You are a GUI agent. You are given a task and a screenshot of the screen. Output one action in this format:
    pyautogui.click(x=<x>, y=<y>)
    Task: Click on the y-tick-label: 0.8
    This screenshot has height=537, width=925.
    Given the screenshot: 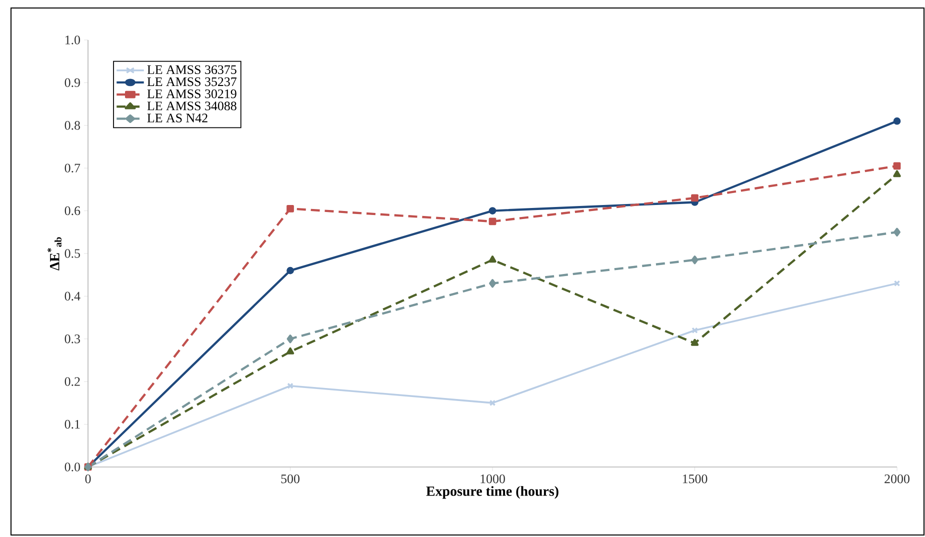 What is the action you would take?
    pyautogui.click(x=72, y=125)
    